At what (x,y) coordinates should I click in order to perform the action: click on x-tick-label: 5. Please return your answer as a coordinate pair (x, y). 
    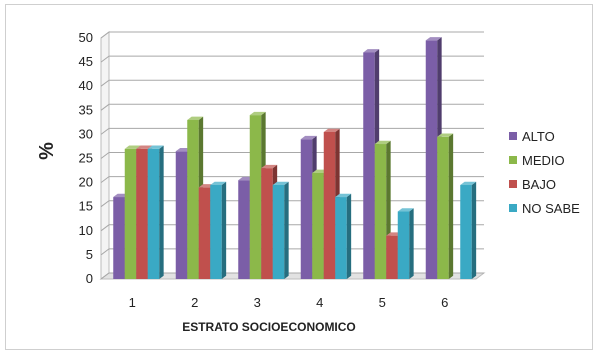
    Looking at the image, I should click on (382, 302).